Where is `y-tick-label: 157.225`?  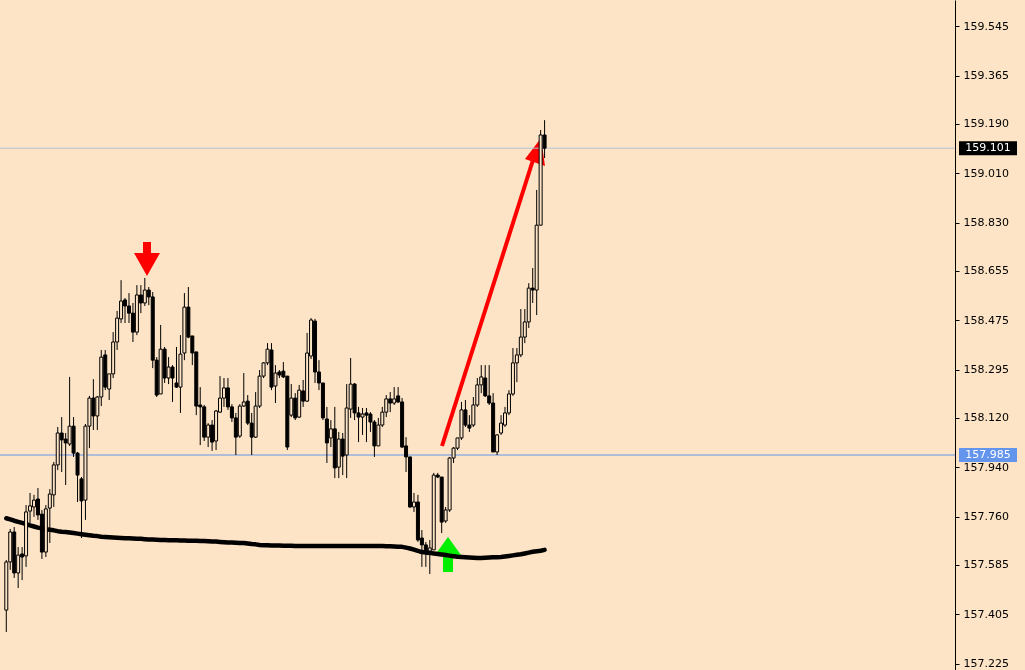 y-tick-label: 157.225 is located at coordinates (986, 663).